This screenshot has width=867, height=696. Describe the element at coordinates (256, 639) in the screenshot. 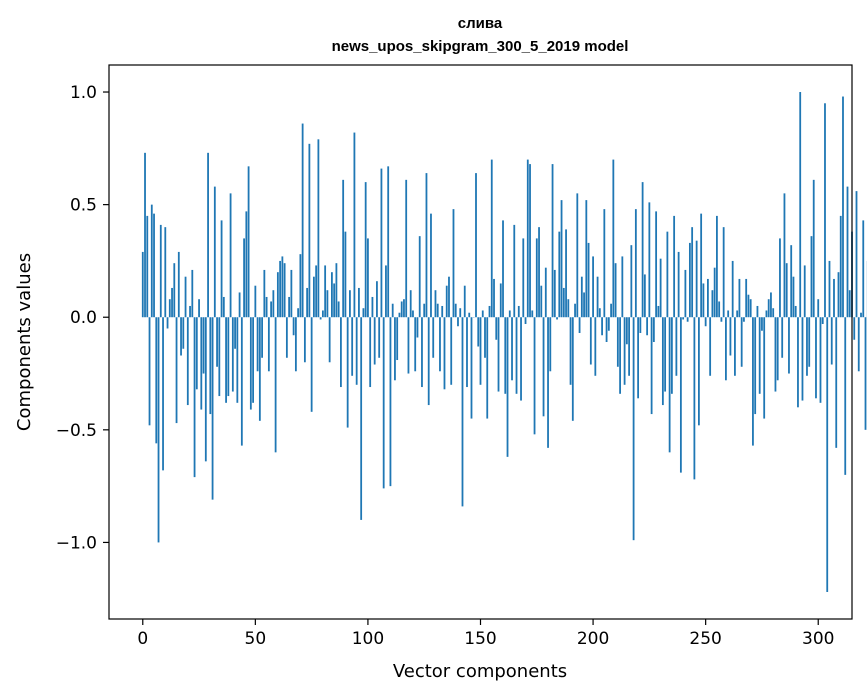

I see `x-tick-label: 50` at that location.